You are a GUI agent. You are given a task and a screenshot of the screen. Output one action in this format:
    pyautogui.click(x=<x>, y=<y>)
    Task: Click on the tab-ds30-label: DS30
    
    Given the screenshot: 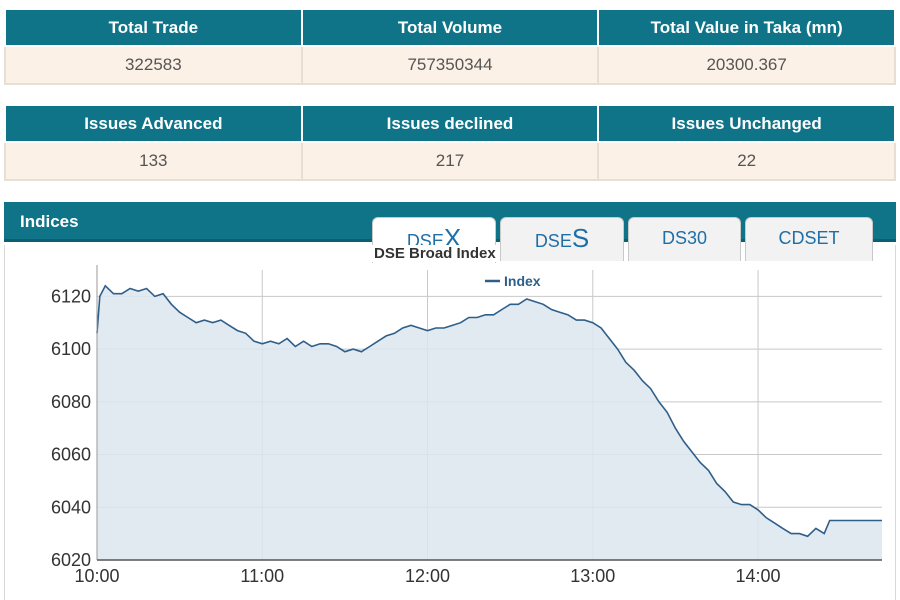 What is the action you would take?
    pyautogui.click(x=684, y=238)
    